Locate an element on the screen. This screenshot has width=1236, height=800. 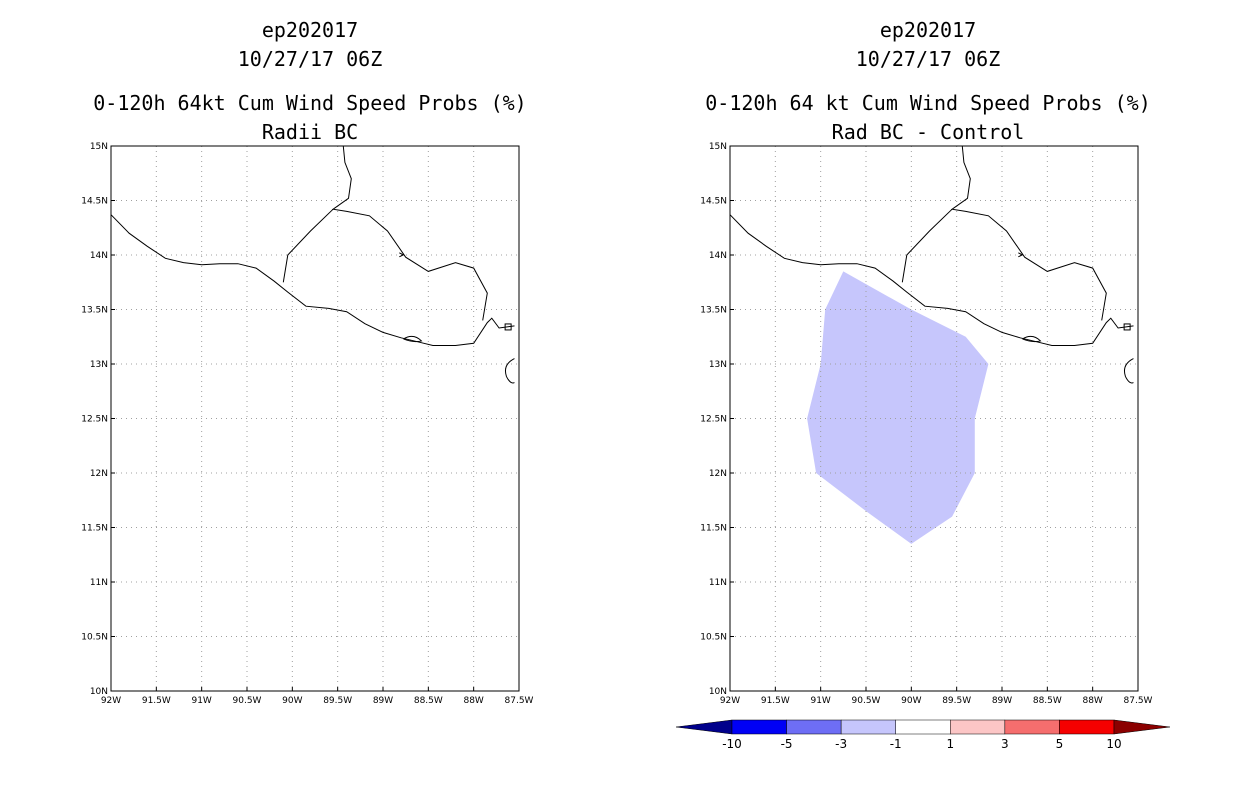
colorbar-tick-label: -10 is located at coordinates (732, 744).